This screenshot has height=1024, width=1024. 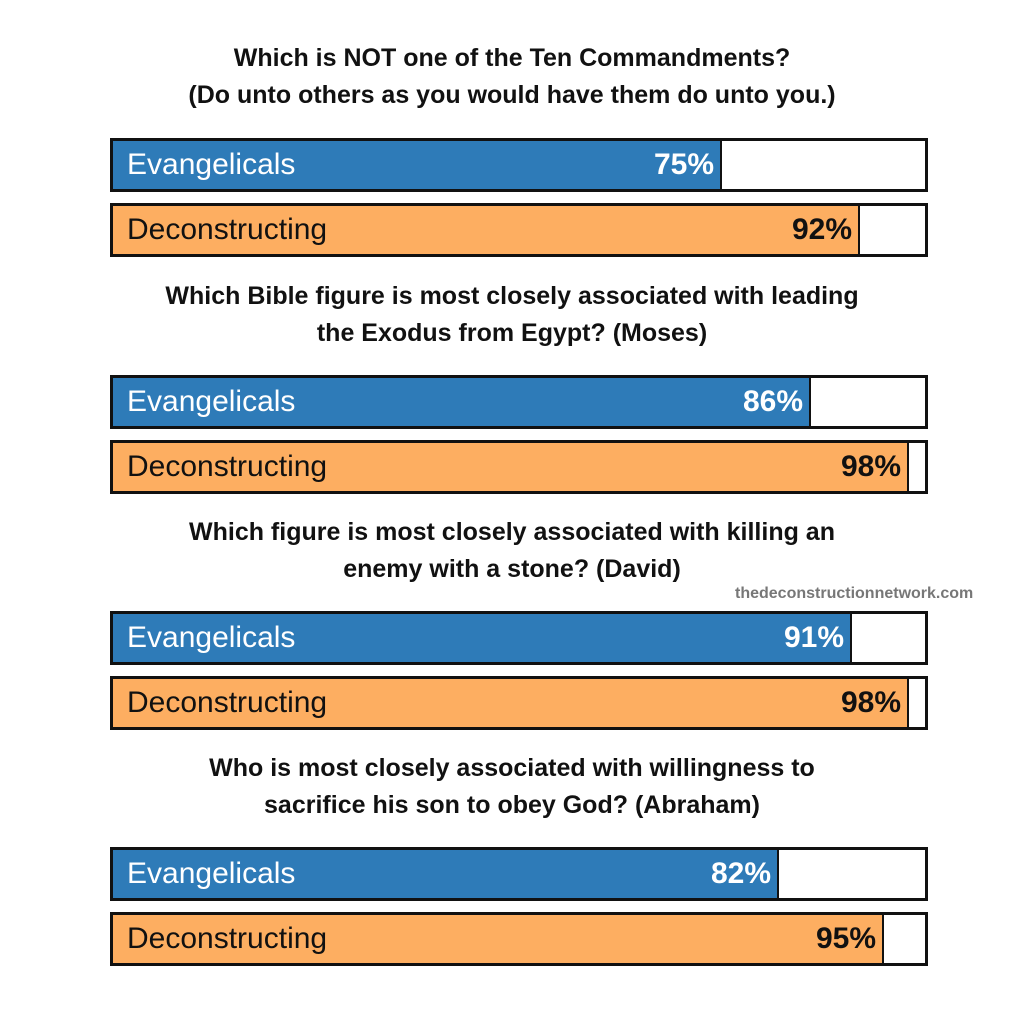 What do you see at coordinates (683, 164) in the screenshot?
I see `value-label: 75%` at bounding box center [683, 164].